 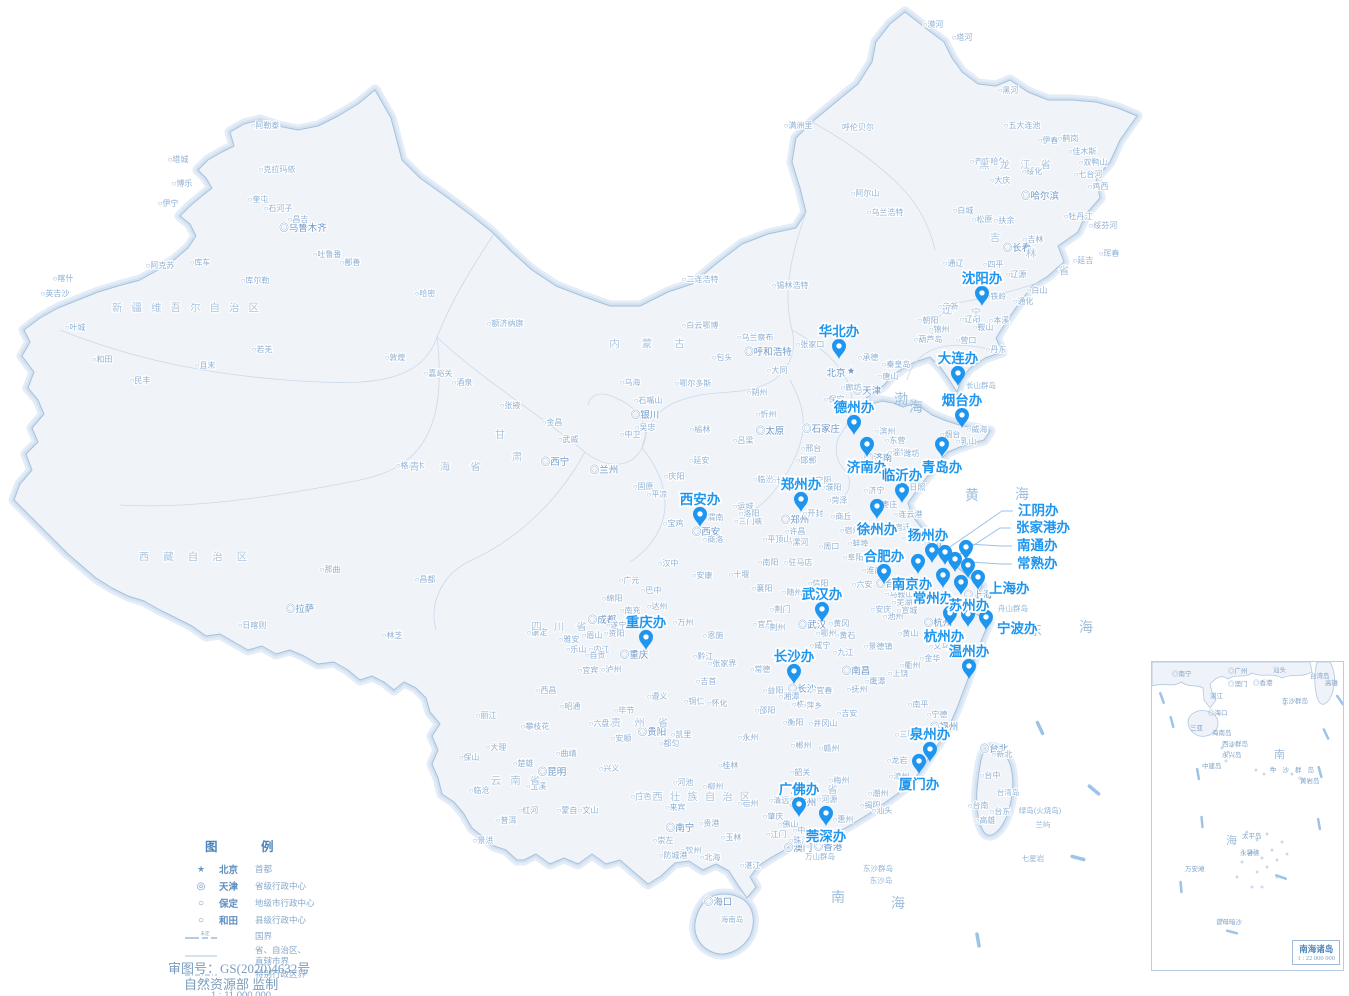 I want to click on city-label: ○凯里, so click(x=681, y=734).